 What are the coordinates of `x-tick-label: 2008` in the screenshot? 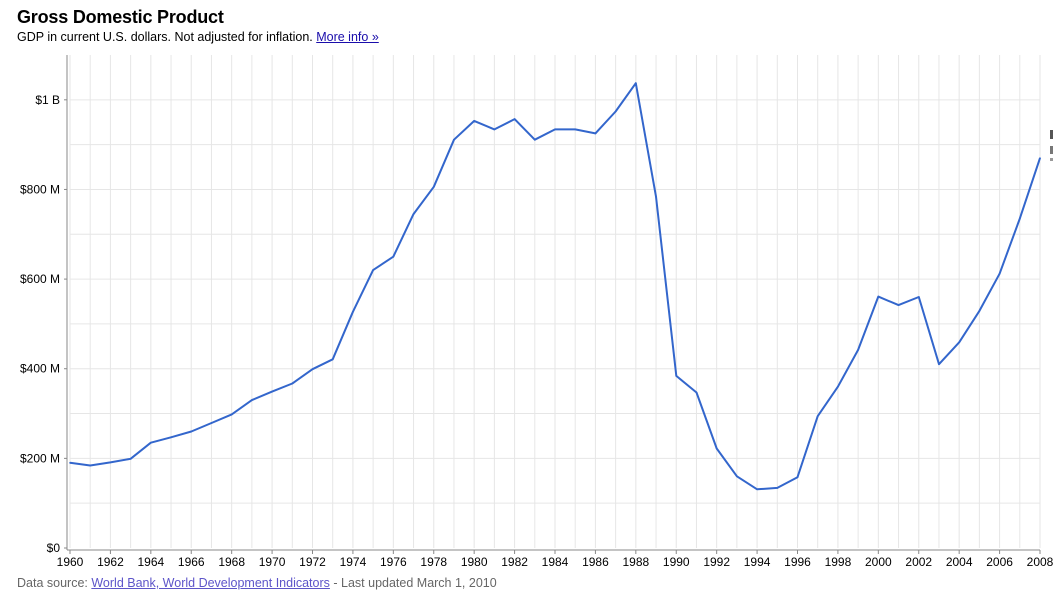 It's located at (1040, 562).